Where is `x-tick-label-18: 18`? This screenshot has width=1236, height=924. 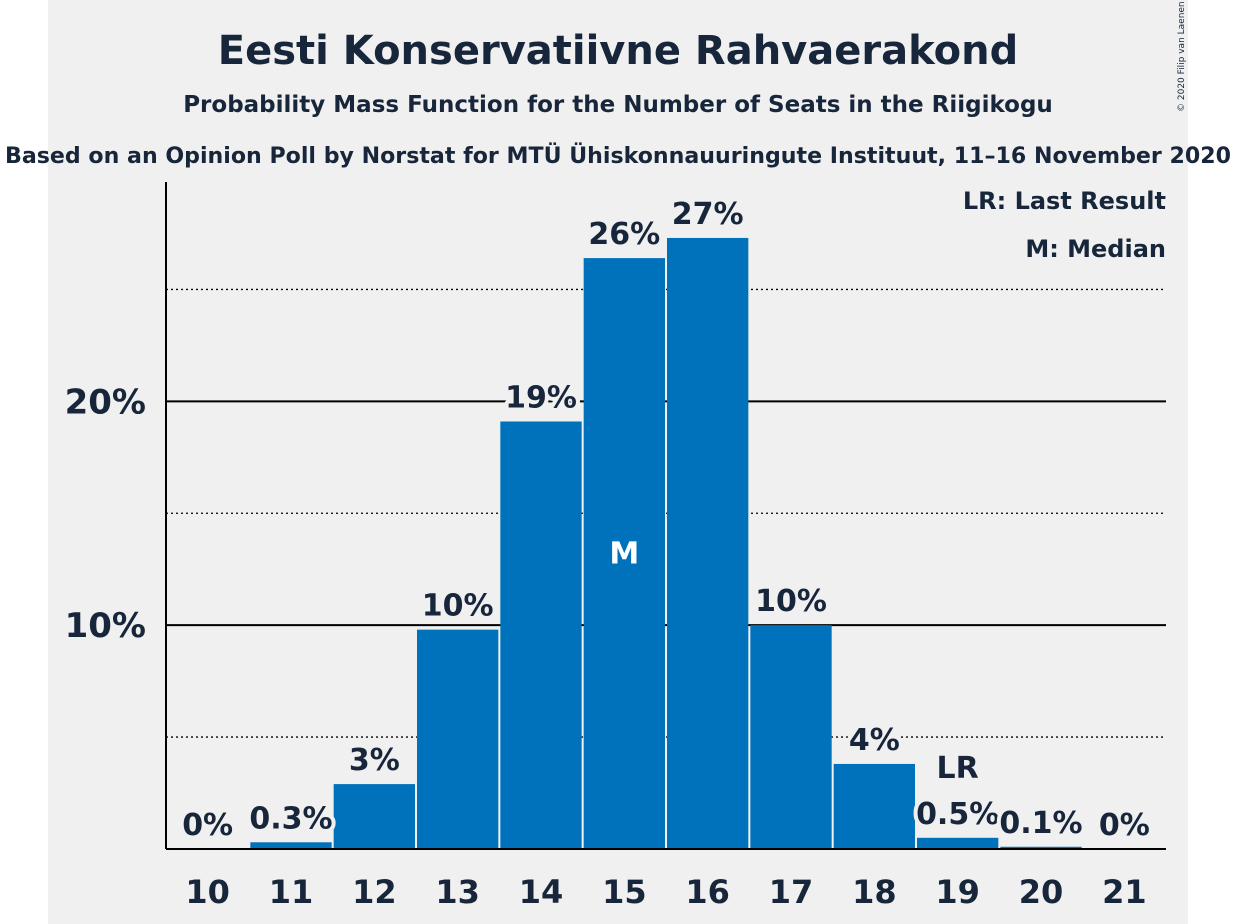 x-tick-label-18: 18 is located at coordinates (874, 892).